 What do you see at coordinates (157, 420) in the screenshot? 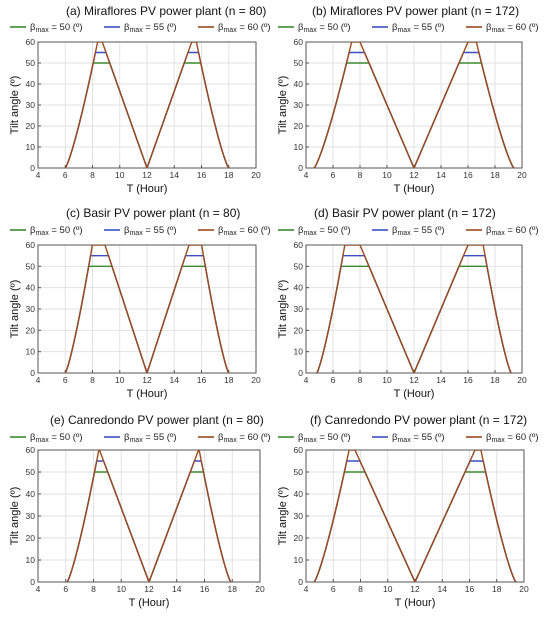
I see `chart-title: (e) Canredondo PV power plant (n = 80)` at bounding box center [157, 420].